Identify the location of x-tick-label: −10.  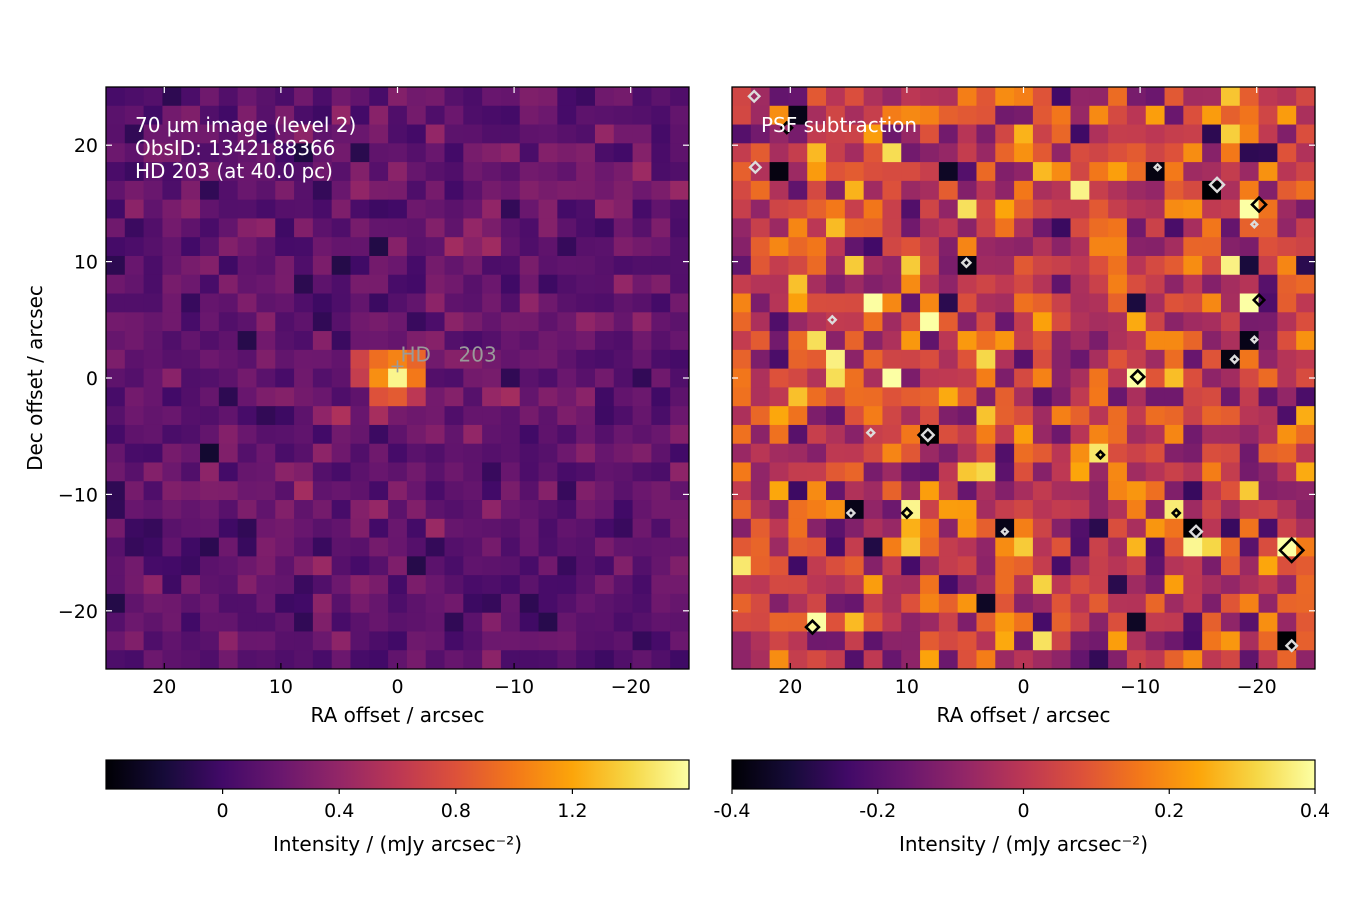
(514, 687).